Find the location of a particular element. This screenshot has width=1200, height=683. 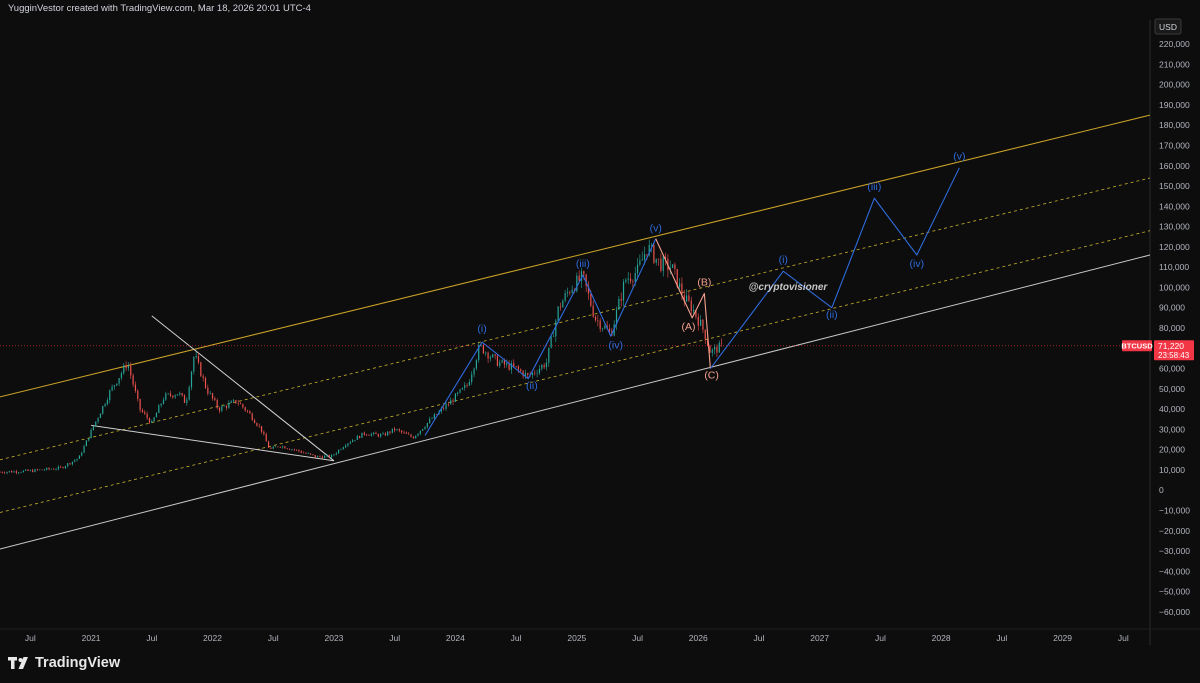

y-tick-label: −30,000 is located at coordinates (1174, 551).